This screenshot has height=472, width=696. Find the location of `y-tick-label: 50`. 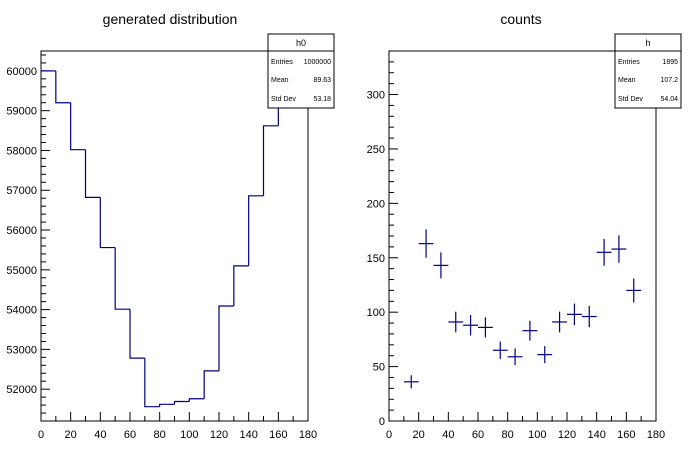

y-tick-label: 50 is located at coordinates (379, 368).